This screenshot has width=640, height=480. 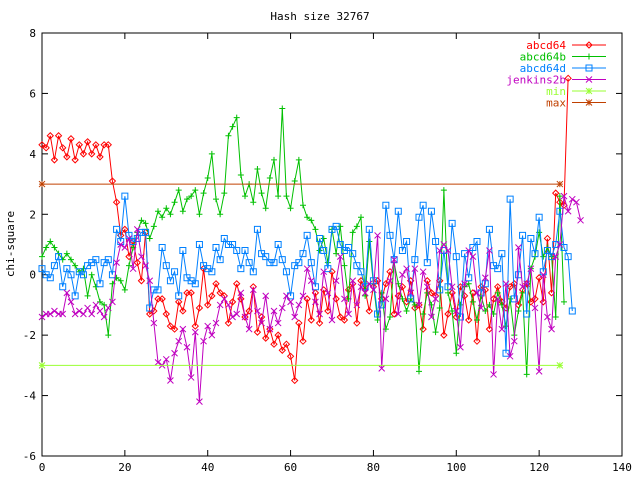 I want to click on x-tick-label: 40, so click(x=207, y=467).